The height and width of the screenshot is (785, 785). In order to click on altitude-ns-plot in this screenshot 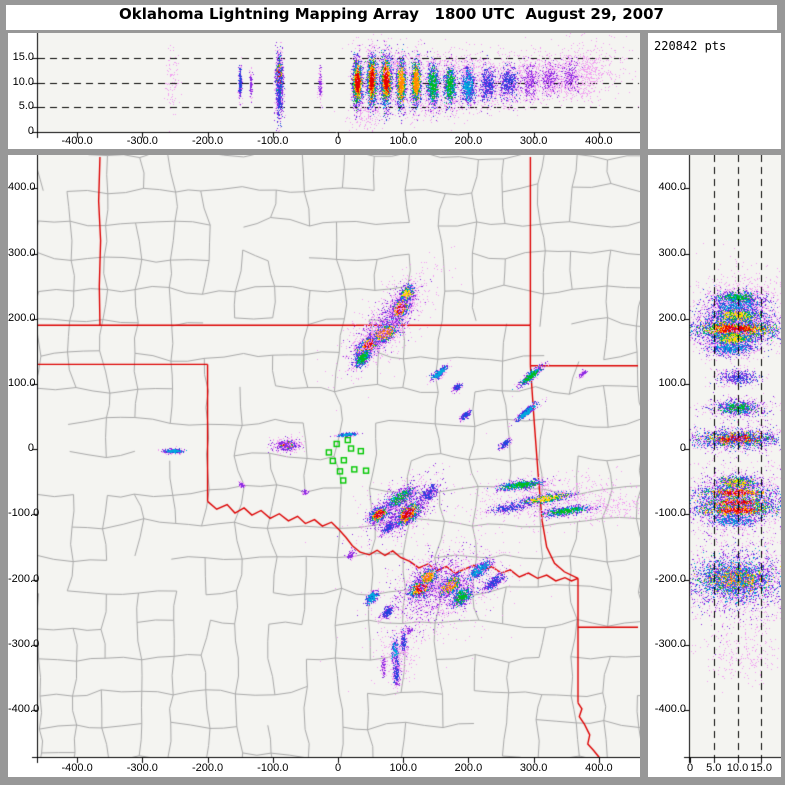, I will do `click(714, 466)`.